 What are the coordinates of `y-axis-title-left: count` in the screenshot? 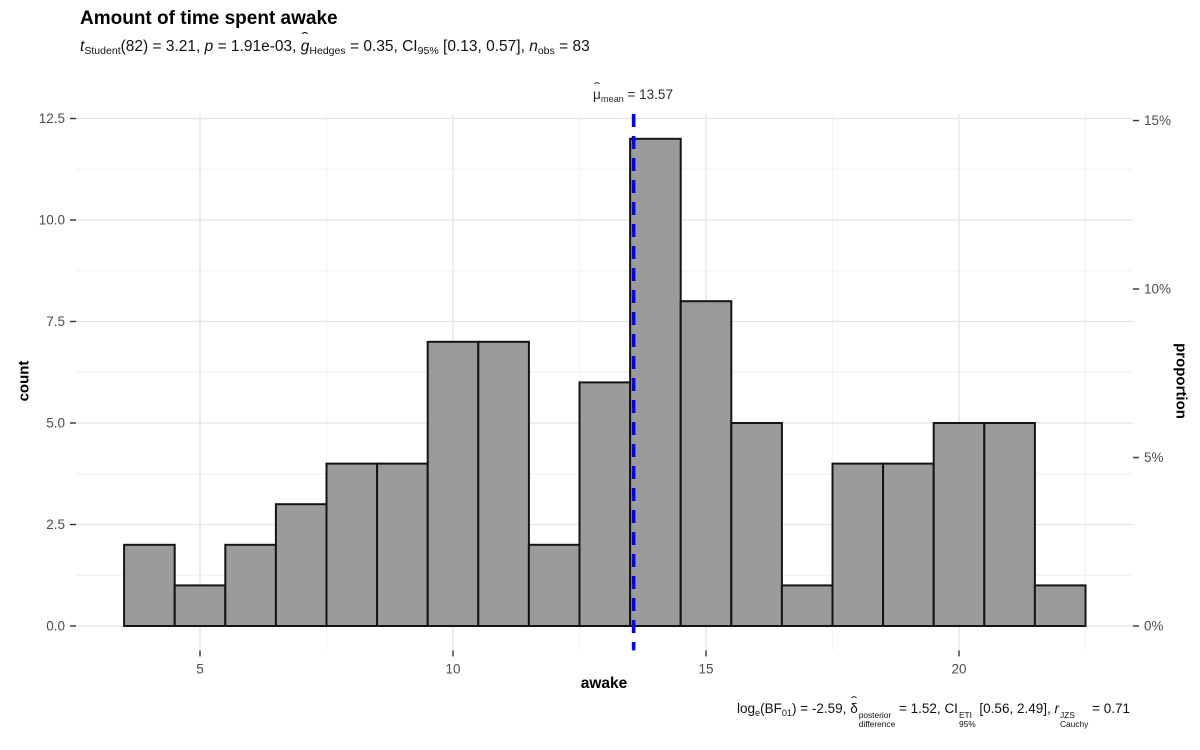 It's located at (24, 381).